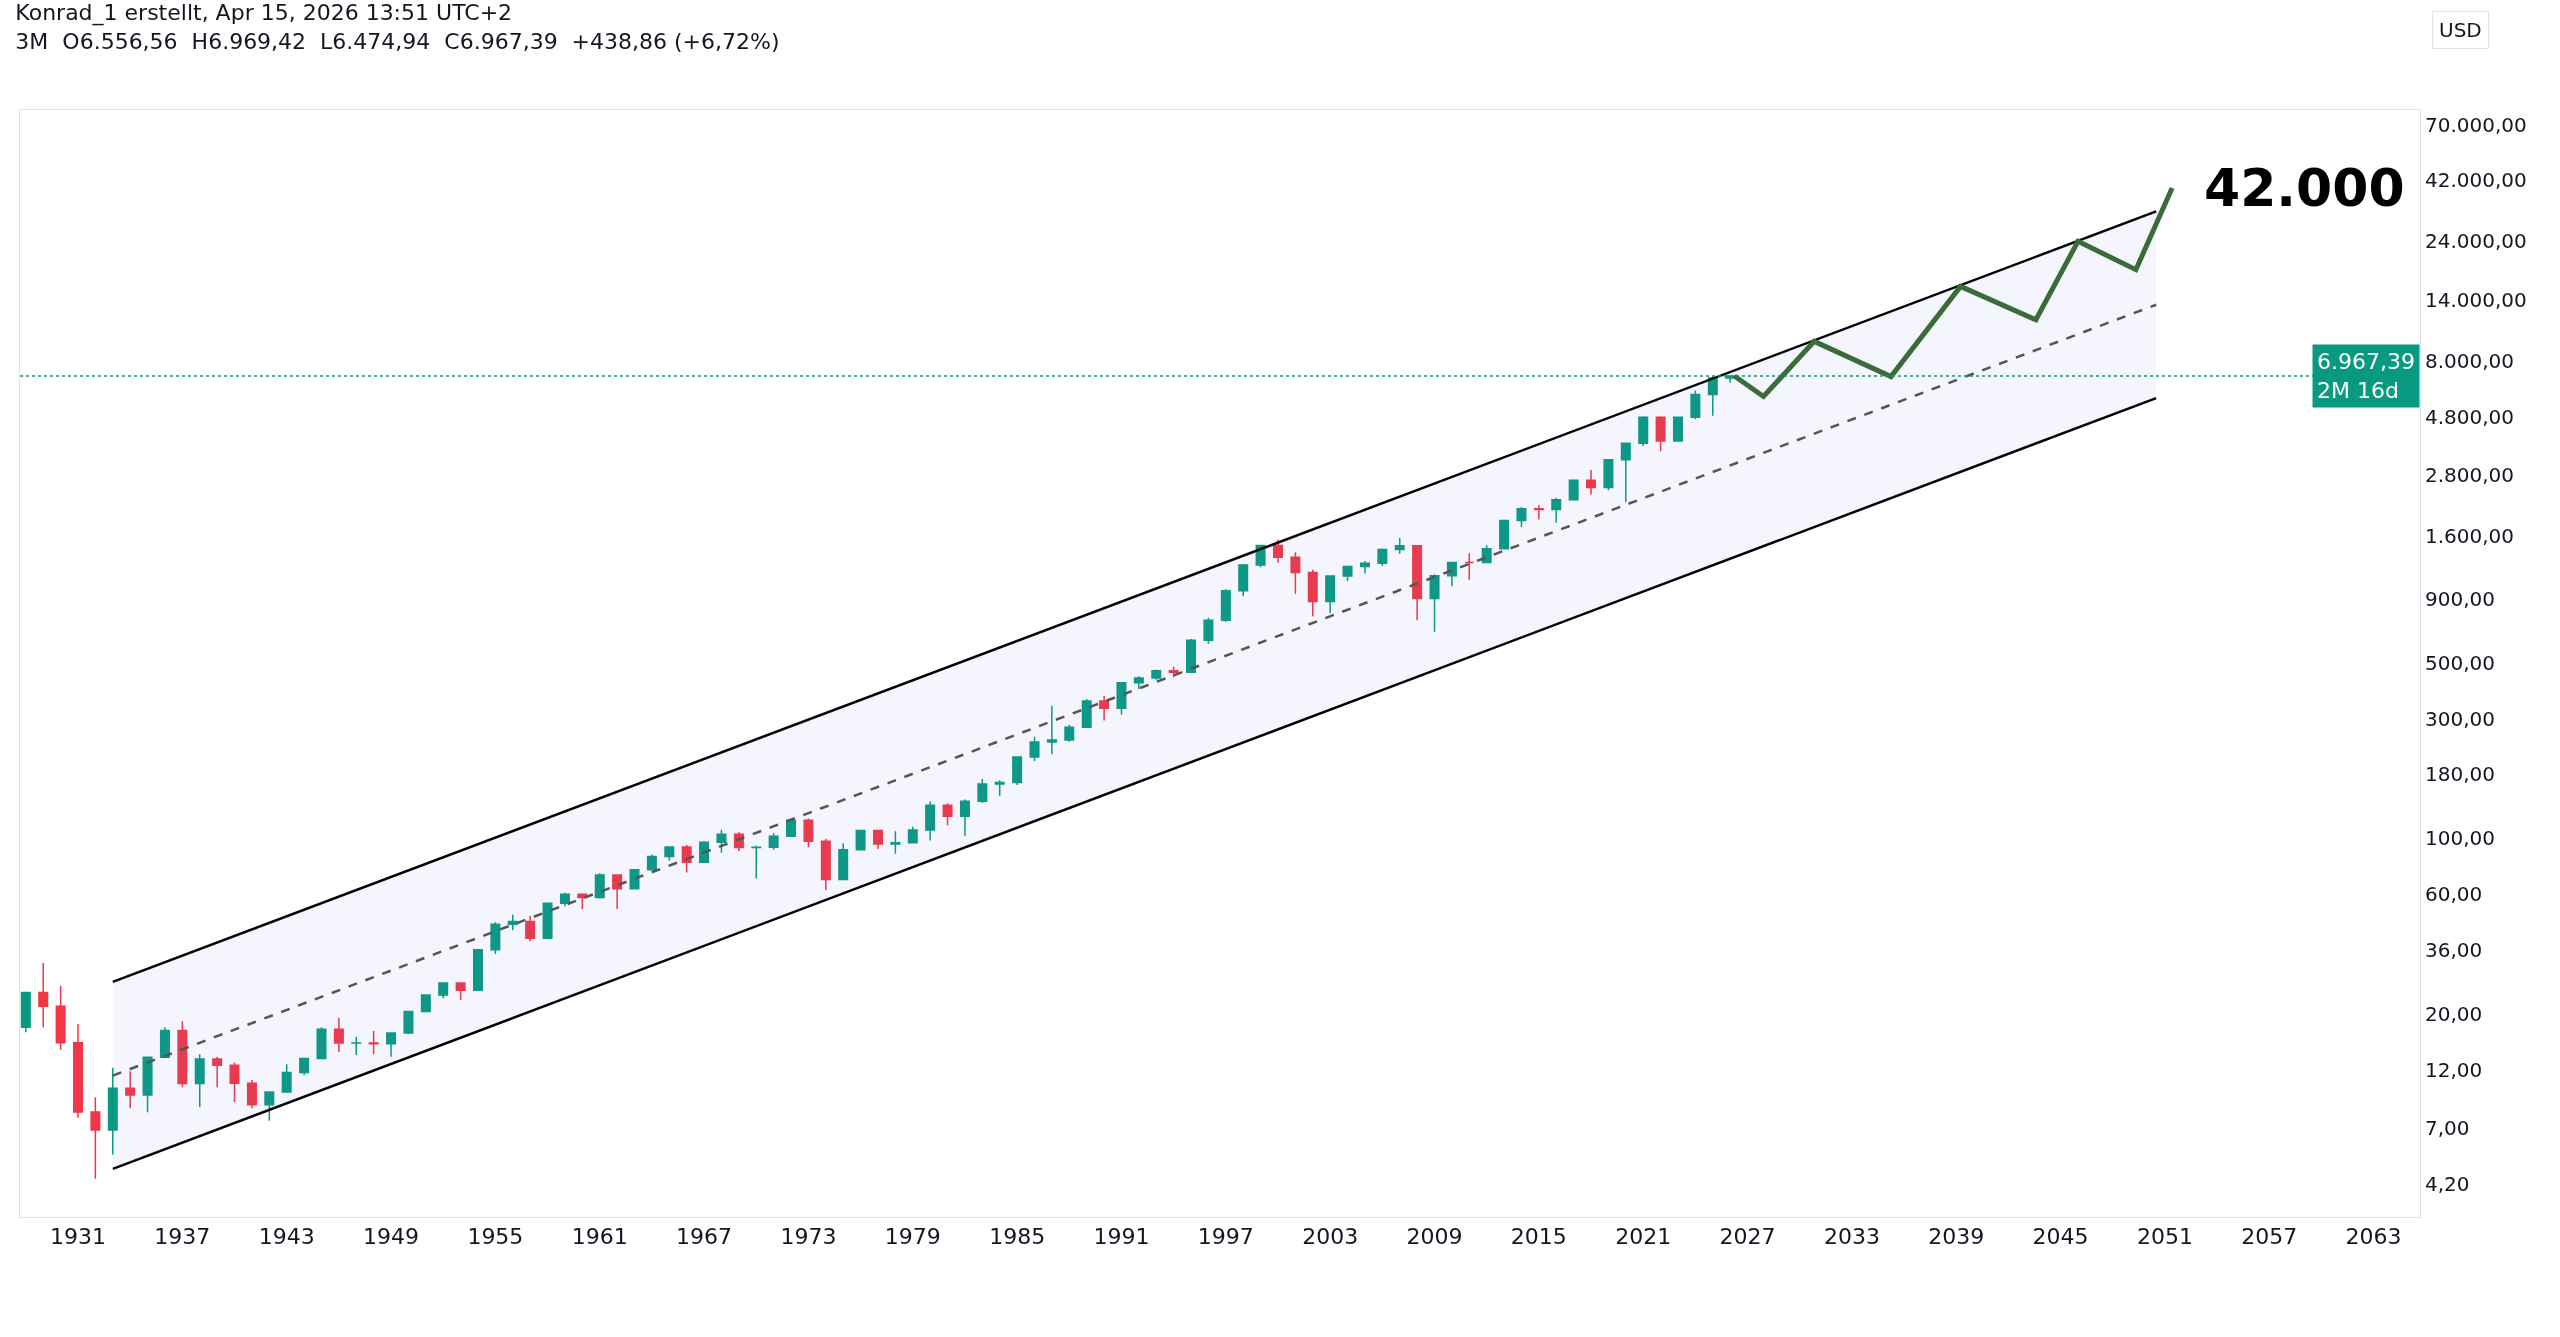 Image resolution: width=2560 pixels, height=1337 pixels. What do you see at coordinates (2304, 188) in the screenshot?
I see `annotation: 42.000` at bounding box center [2304, 188].